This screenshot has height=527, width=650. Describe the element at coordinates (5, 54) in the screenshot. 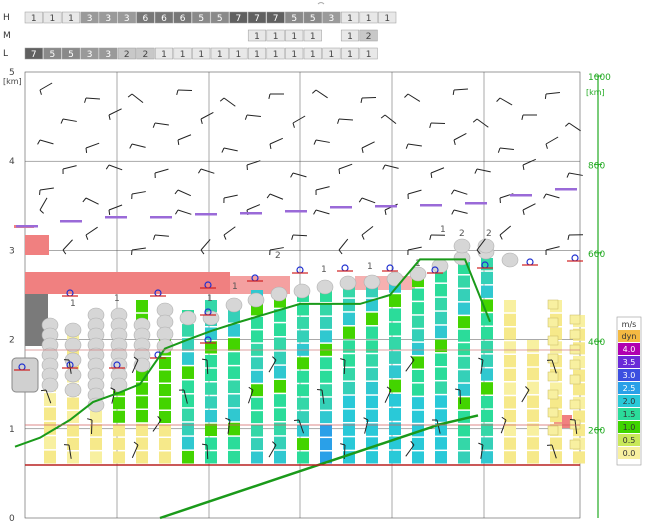

I see `cloud-row-label: L` at that location.